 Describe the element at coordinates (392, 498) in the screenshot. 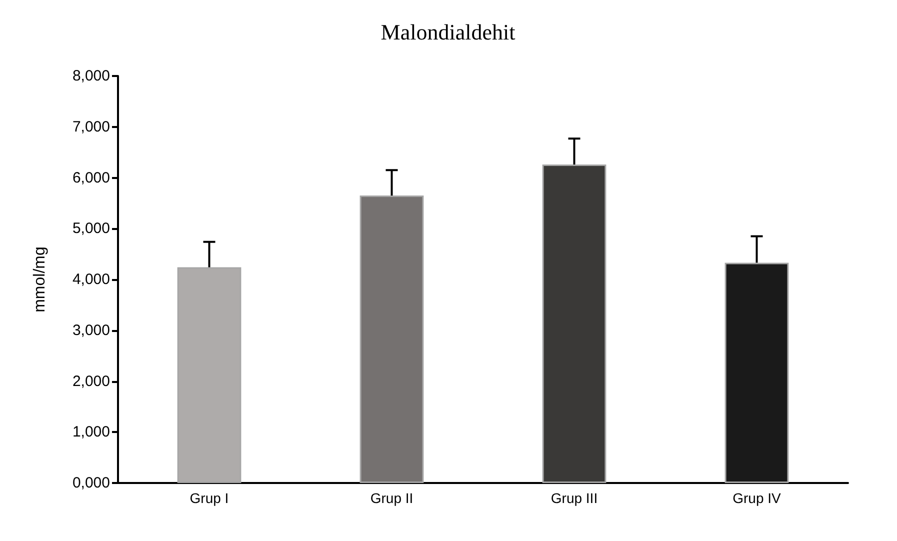

I see `x-tick-label: Grup II` at that location.